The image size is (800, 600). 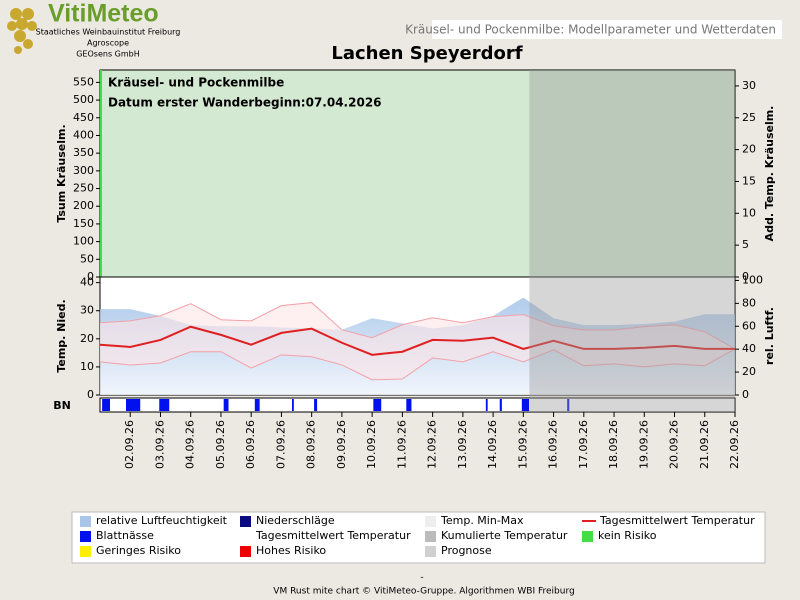 I want to click on logo-line: Staatliches Weinbauinstitut Freiburg, so click(x=108, y=32).